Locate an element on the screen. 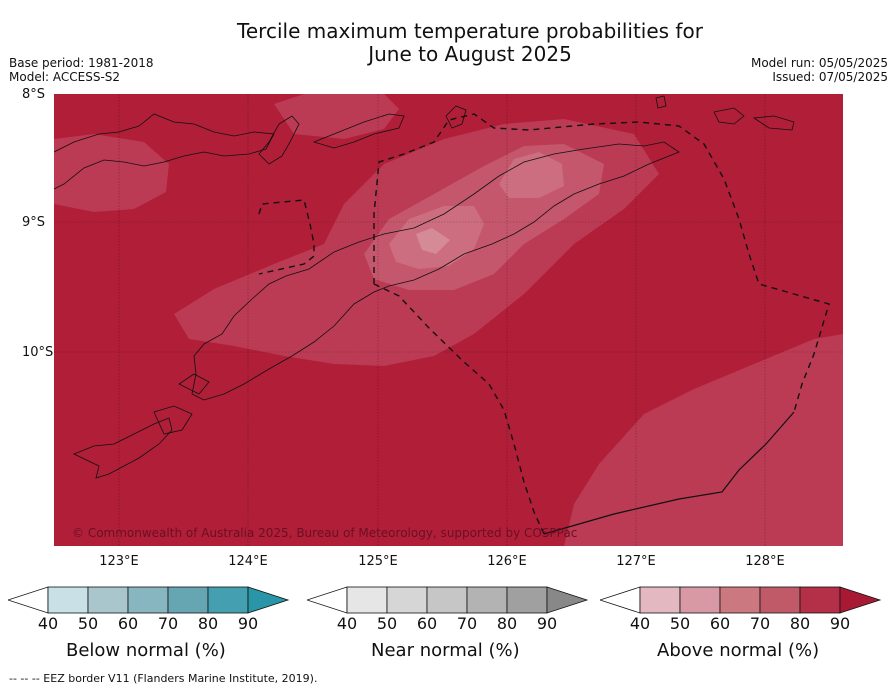  lat-label-10s: 10°S is located at coordinates (38, 352).